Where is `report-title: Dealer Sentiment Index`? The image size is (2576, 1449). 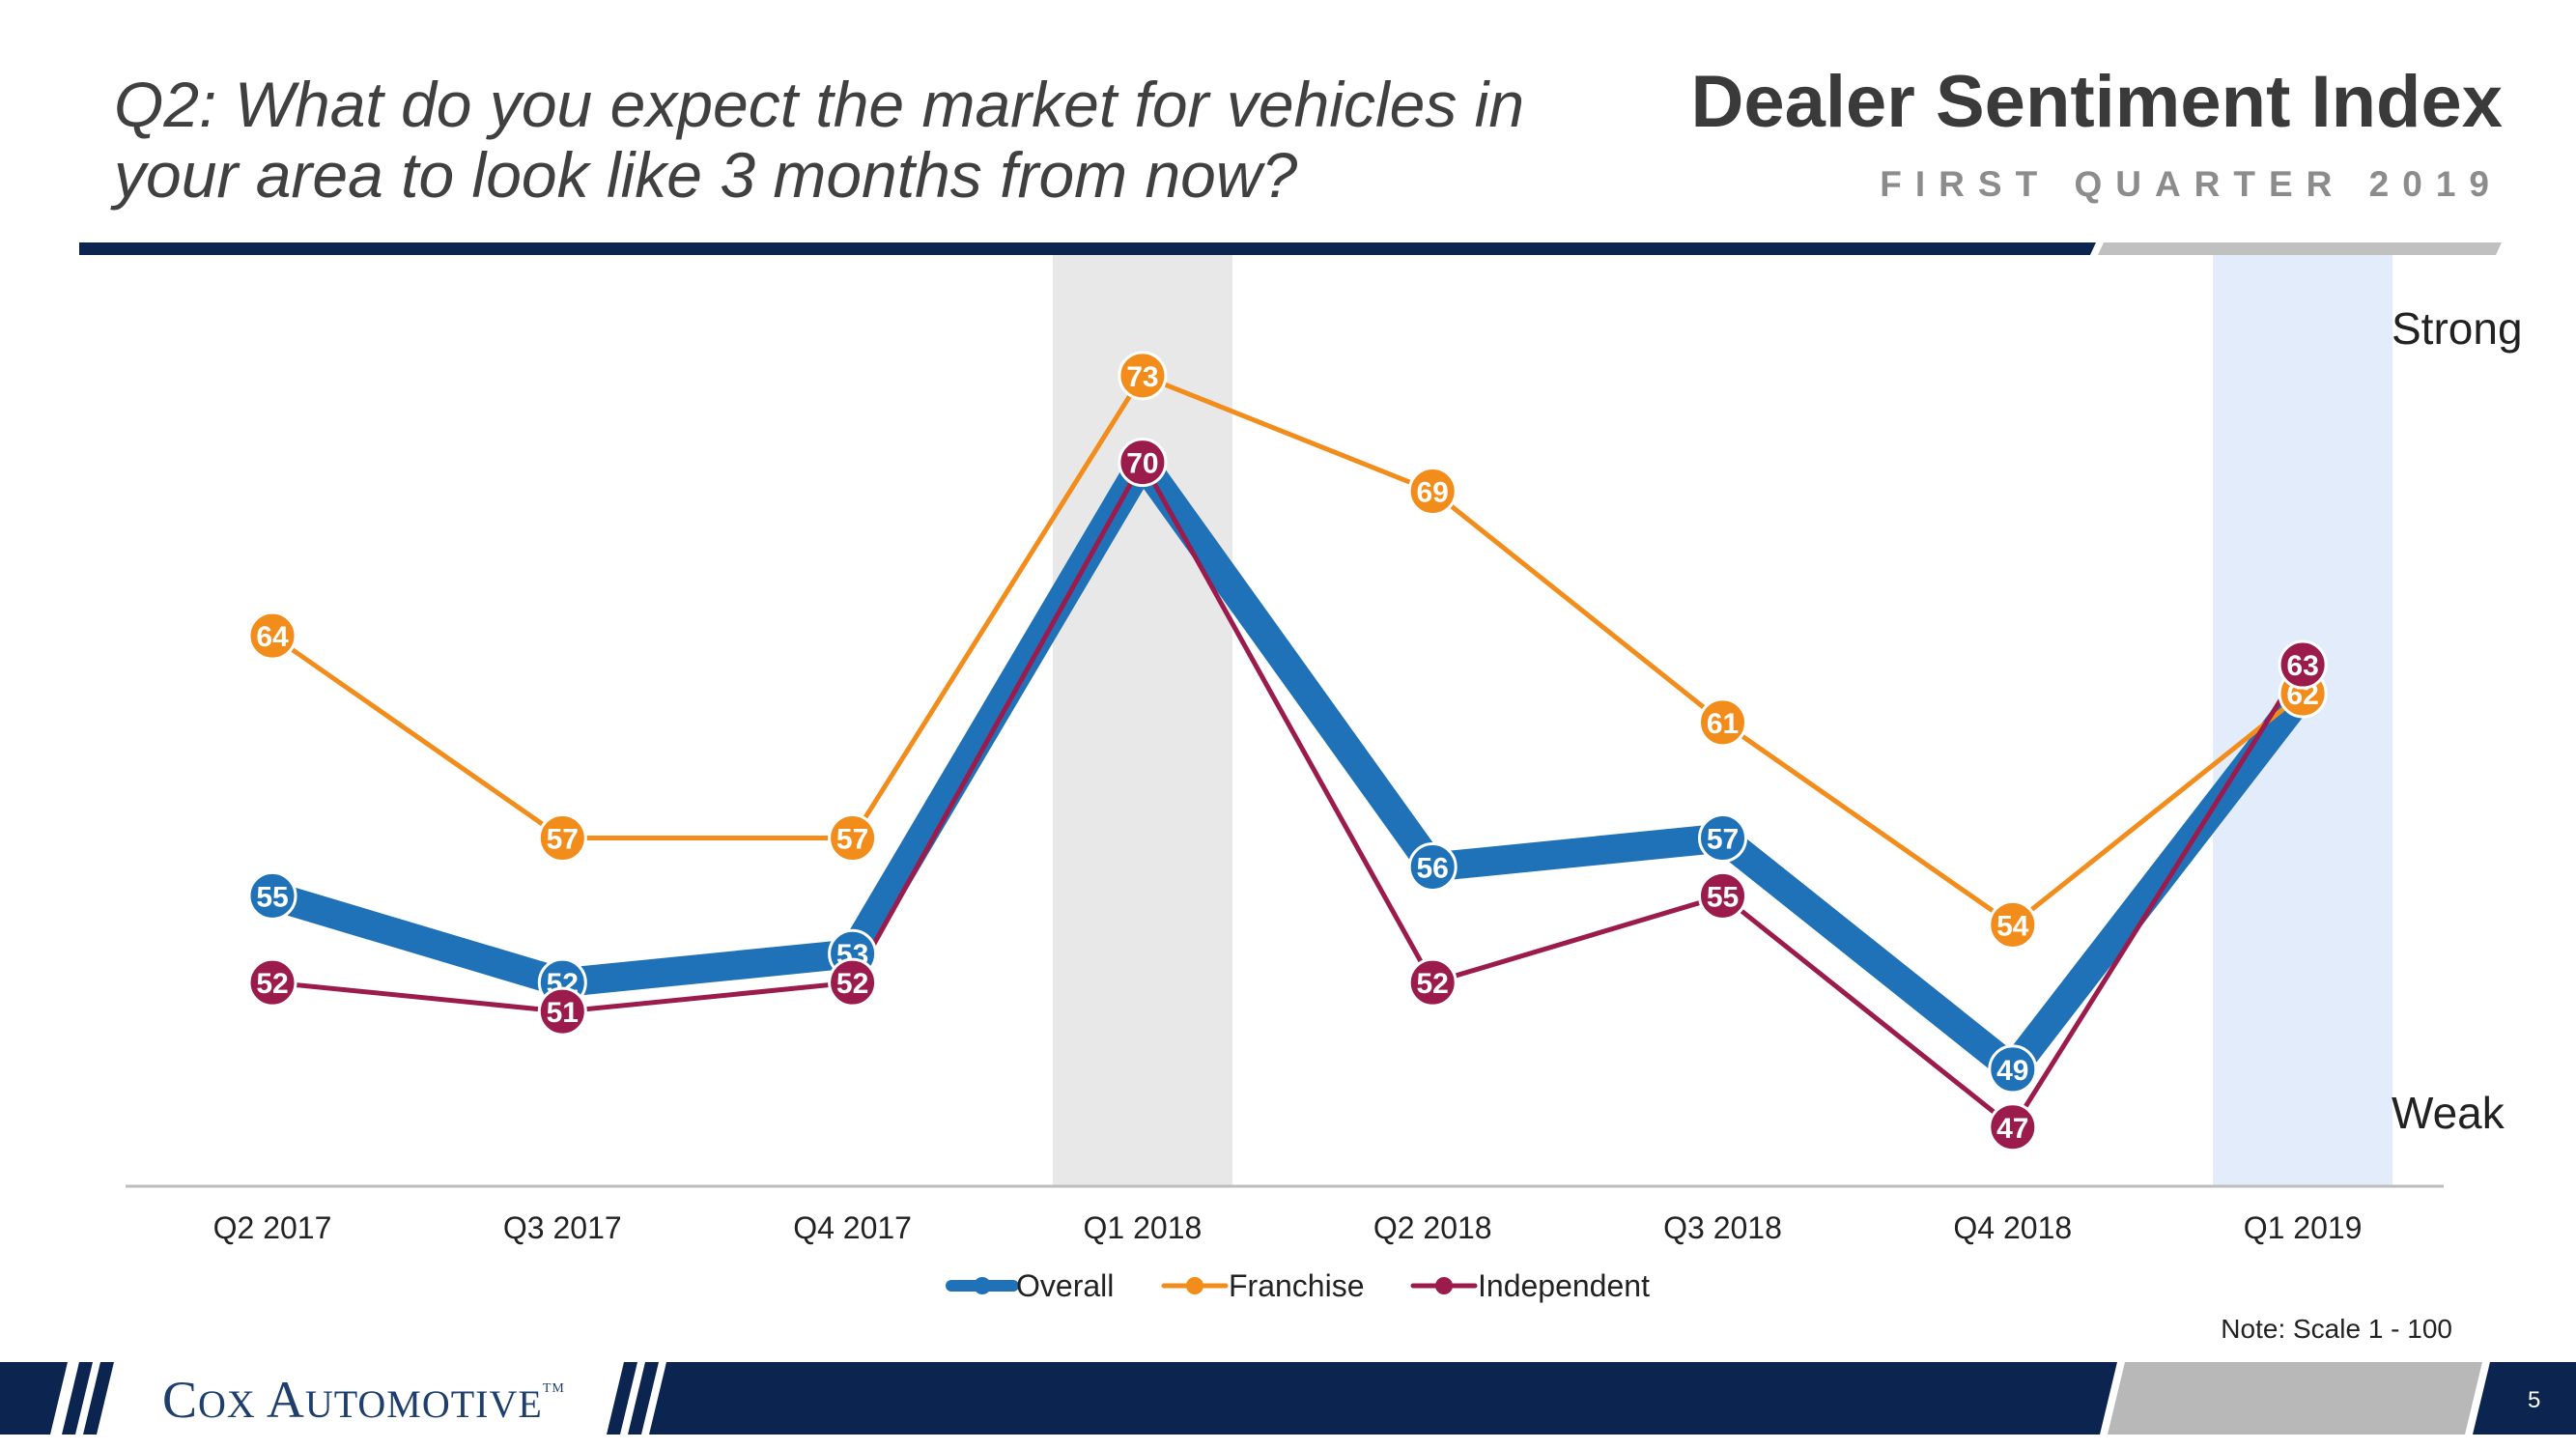
report-title: Dealer Sentiment Index is located at coordinates (2097, 102).